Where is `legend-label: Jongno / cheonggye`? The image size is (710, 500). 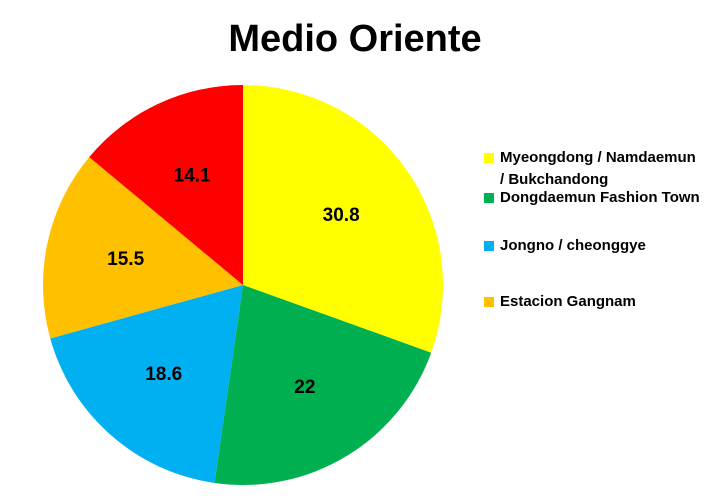 legend-label: Jongno / cheonggye is located at coordinates (573, 245).